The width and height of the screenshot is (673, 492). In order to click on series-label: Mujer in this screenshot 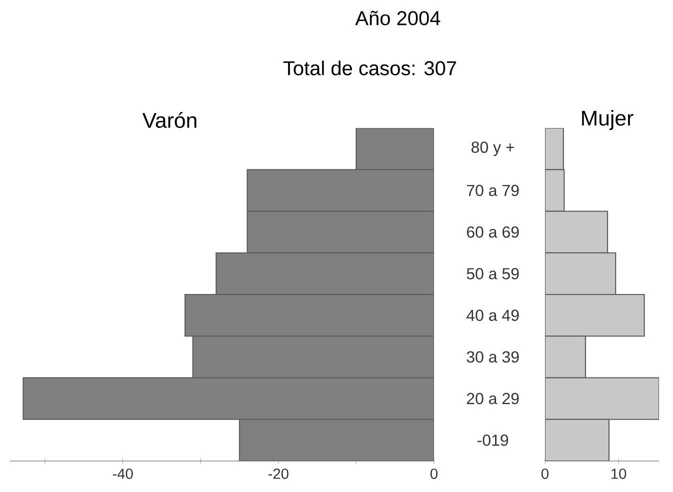, I will do `click(608, 120)`.